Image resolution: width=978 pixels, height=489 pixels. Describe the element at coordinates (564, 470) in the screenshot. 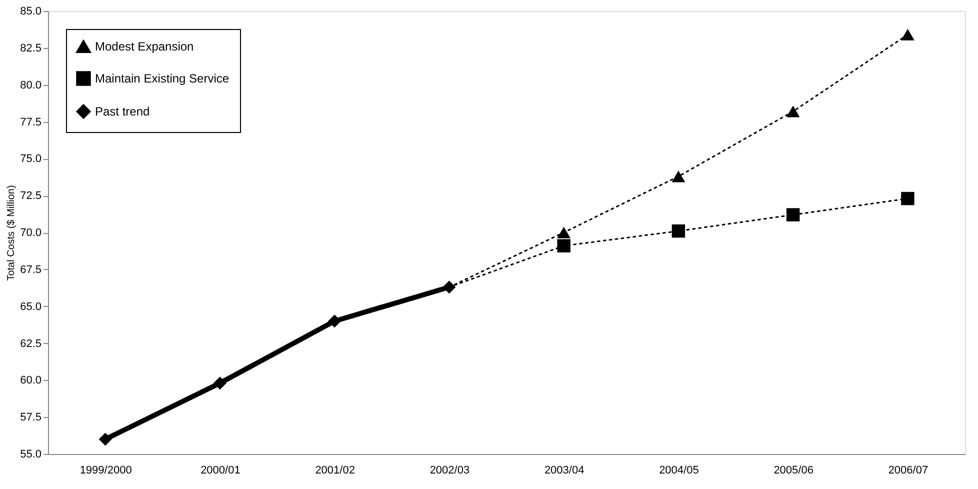

I see `x-tick-label: 2003/04` at that location.